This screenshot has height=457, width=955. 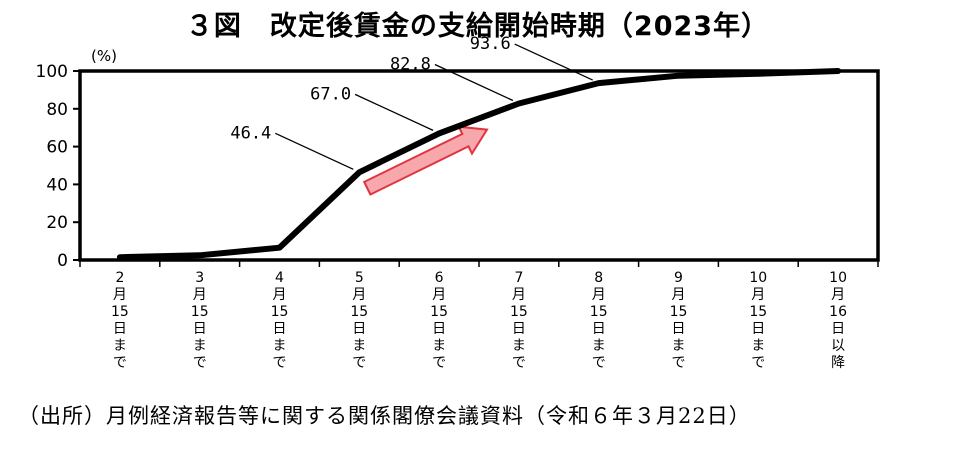 I want to click on x-category-part: 7, so click(x=518, y=278).